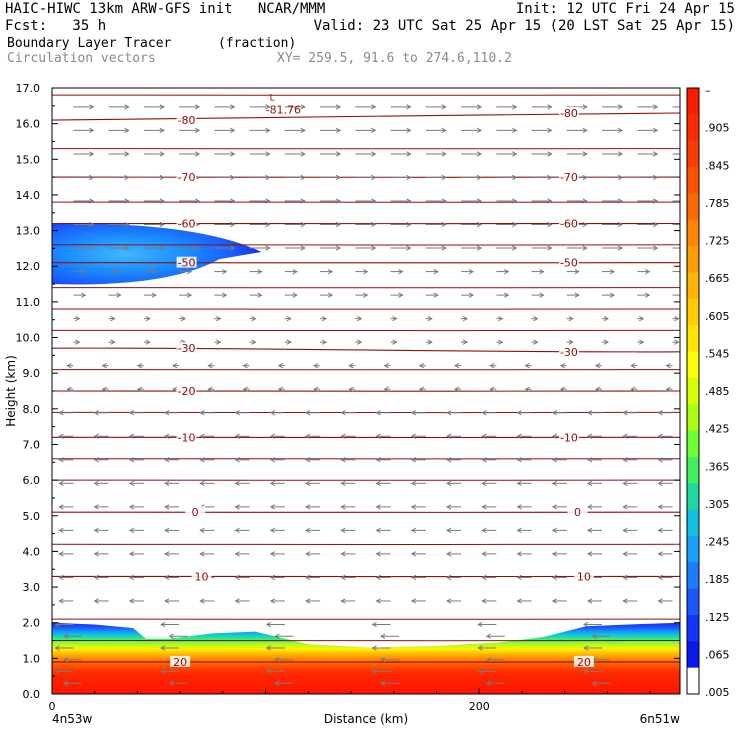  Describe the element at coordinates (569, 223) in the screenshot. I see `contour-label: -60` at that location.